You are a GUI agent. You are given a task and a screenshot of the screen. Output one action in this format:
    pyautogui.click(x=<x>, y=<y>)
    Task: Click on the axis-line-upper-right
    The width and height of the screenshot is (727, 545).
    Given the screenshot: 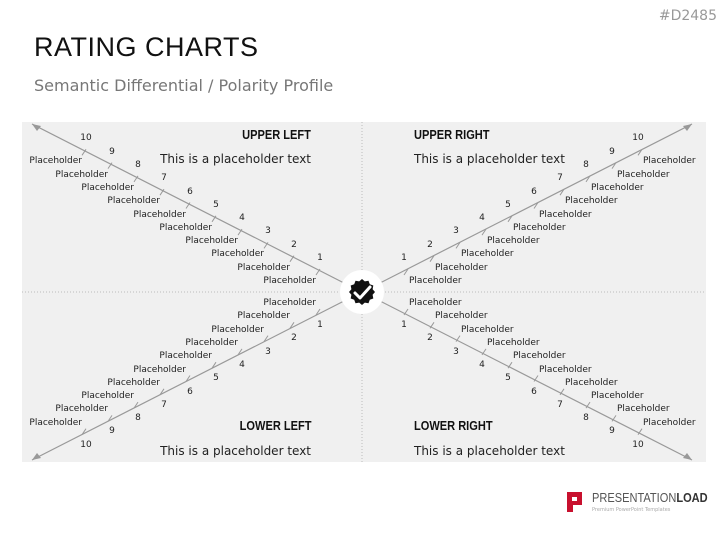 What is the action you would take?
    pyautogui.click(x=536, y=203)
    